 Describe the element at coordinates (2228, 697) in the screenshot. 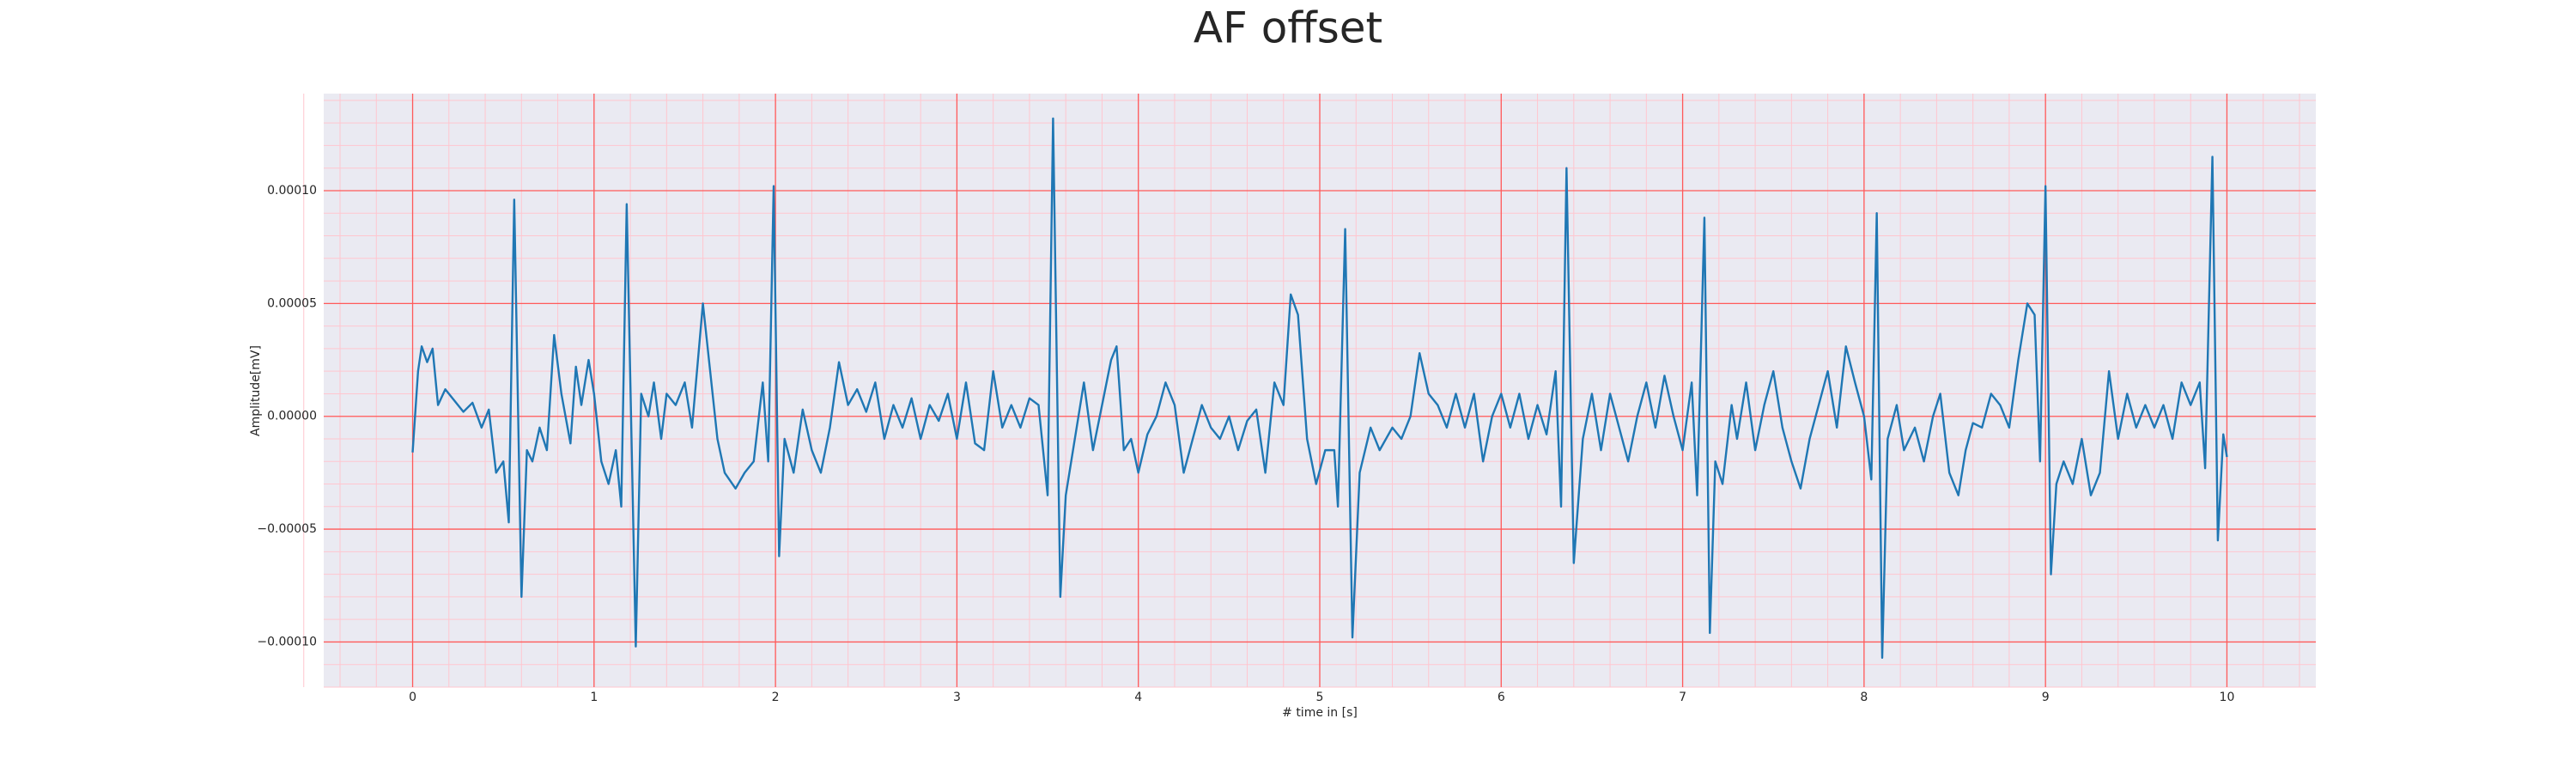

I see `x-tick-label: 10` at that location.